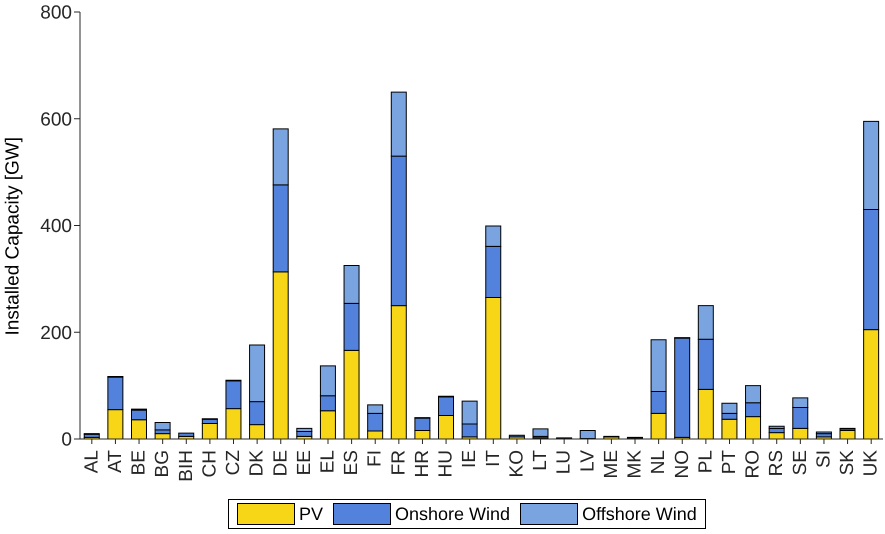 The width and height of the screenshot is (885, 534). Describe the element at coordinates (56, 227) in the screenshot. I see `y-tick-label: 400` at that location.